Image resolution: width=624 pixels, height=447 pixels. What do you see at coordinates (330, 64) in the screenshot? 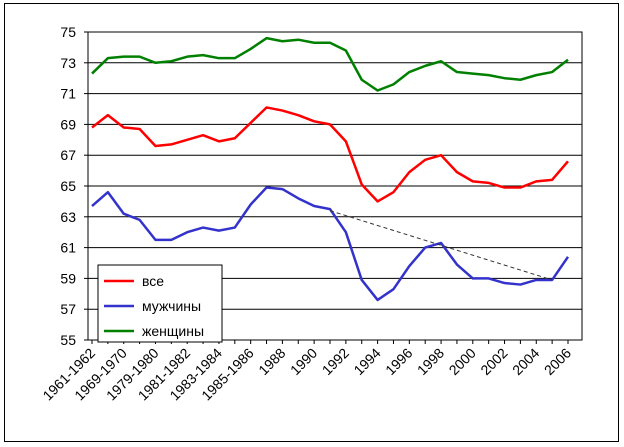
I see `series-line` at bounding box center [330, 64].